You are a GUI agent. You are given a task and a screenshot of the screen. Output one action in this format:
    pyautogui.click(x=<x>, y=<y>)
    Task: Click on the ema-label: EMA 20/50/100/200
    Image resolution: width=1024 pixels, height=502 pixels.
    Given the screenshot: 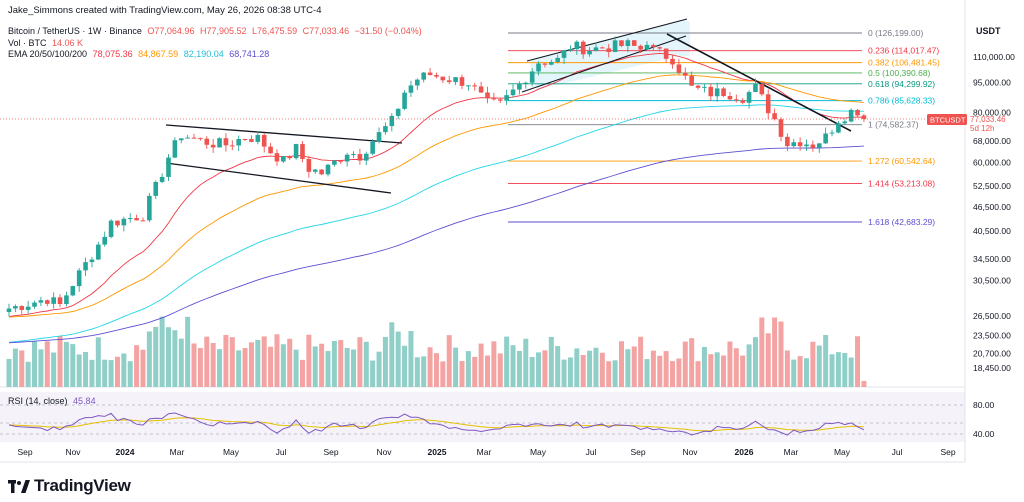 What is the action you would take?
    pyautogui.click(x=48, y=54)
    